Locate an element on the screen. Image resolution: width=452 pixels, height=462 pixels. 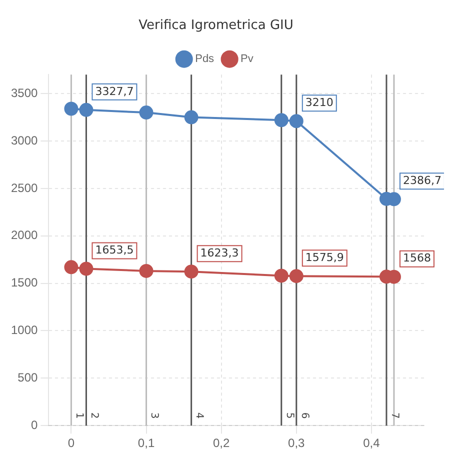
data-label: 2386,7 is located at coordinates (422, 181).